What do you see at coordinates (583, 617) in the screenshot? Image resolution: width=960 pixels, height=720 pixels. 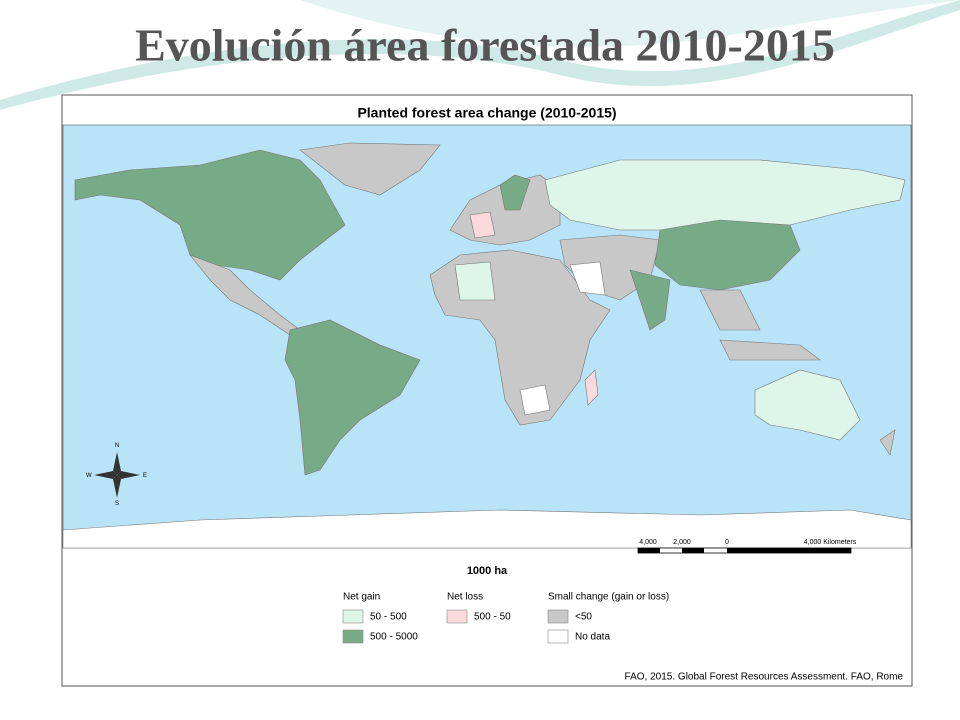 I see `legend-label: <50` at bounding box center [583, 617].